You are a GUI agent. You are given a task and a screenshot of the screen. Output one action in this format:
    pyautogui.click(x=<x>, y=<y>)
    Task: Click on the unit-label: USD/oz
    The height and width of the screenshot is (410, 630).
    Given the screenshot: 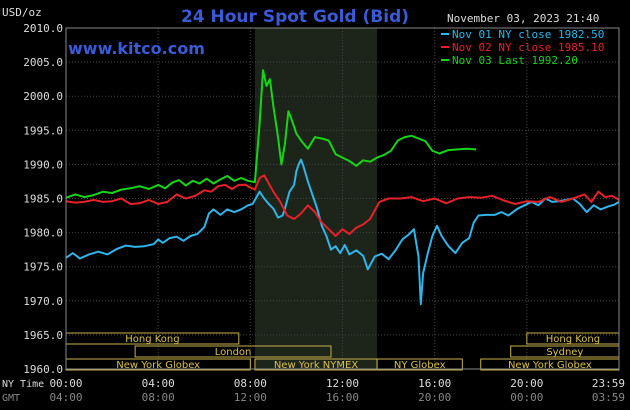 What is the action you would take?
    pyautogui.click(x=22, y=12)
    